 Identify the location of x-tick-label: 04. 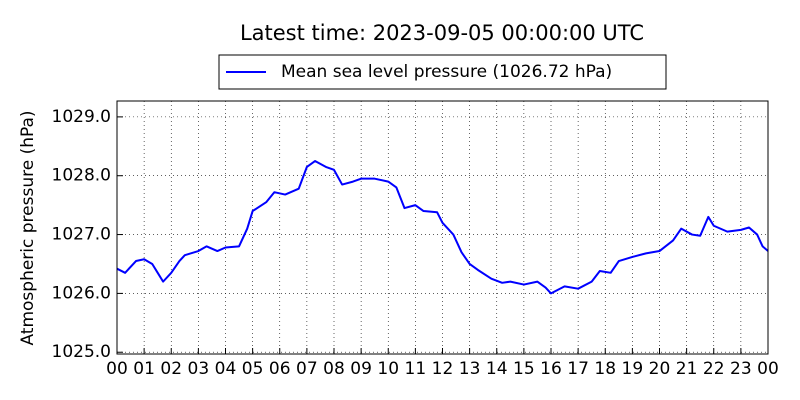
(226, 369).